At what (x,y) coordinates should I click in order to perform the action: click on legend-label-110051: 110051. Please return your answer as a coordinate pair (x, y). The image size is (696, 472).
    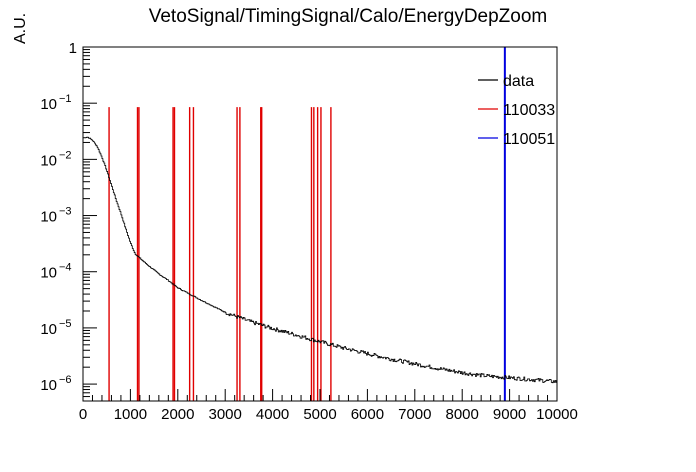
    Looking at the image, I should click on (529, 139).